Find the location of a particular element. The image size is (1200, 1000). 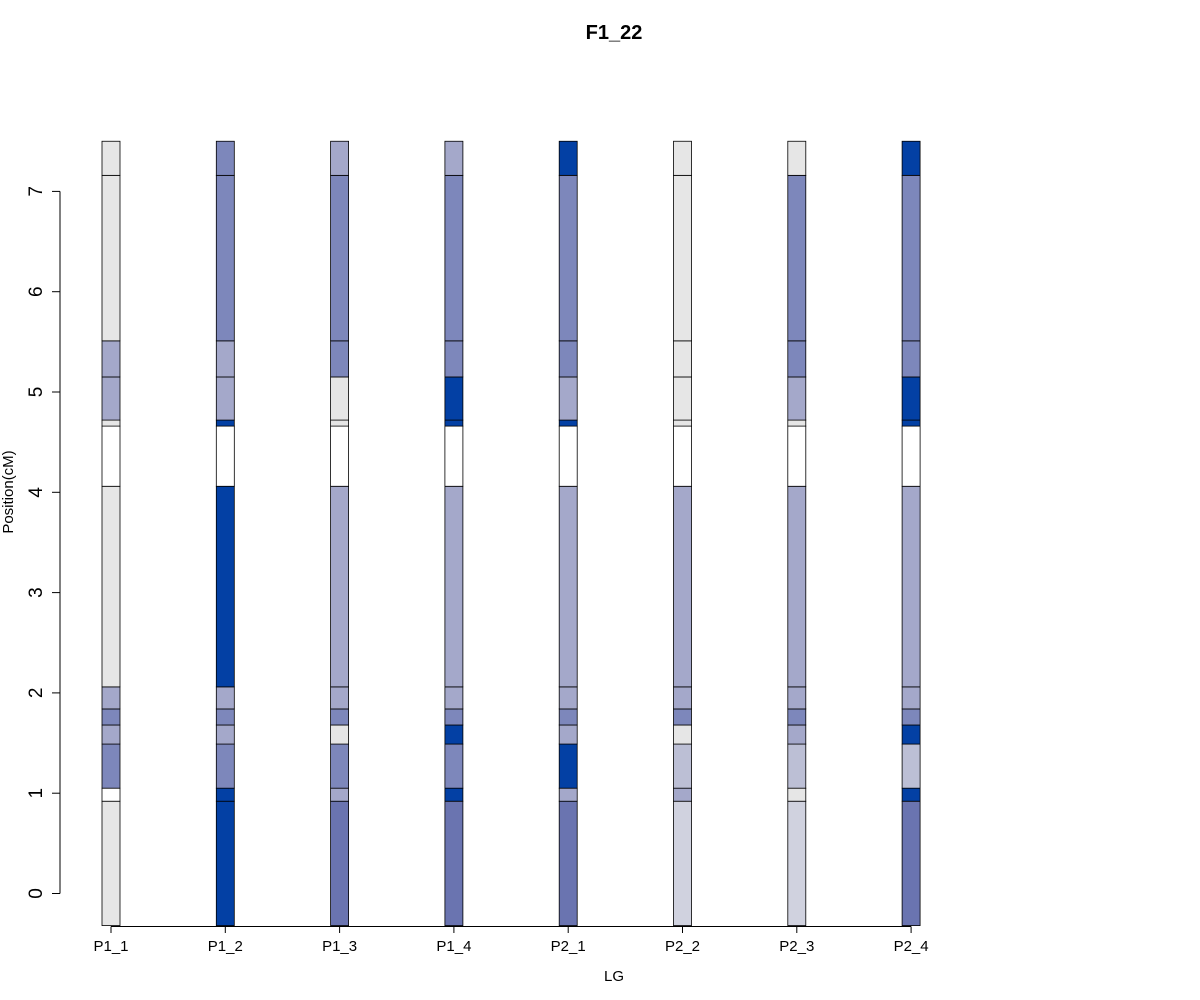

y-tick-label: 3 is located at coordinates (36, 592).